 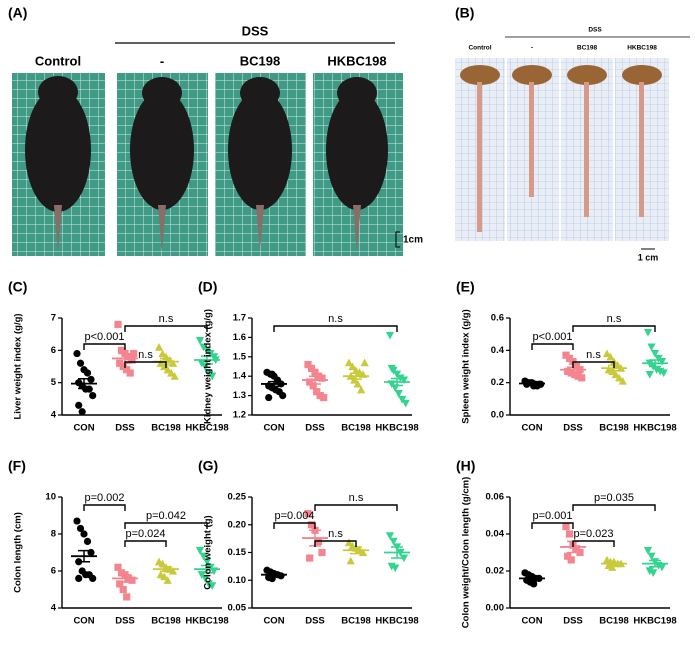 I want to click on significance-label: p=0.004, so click(x=294, y=516).